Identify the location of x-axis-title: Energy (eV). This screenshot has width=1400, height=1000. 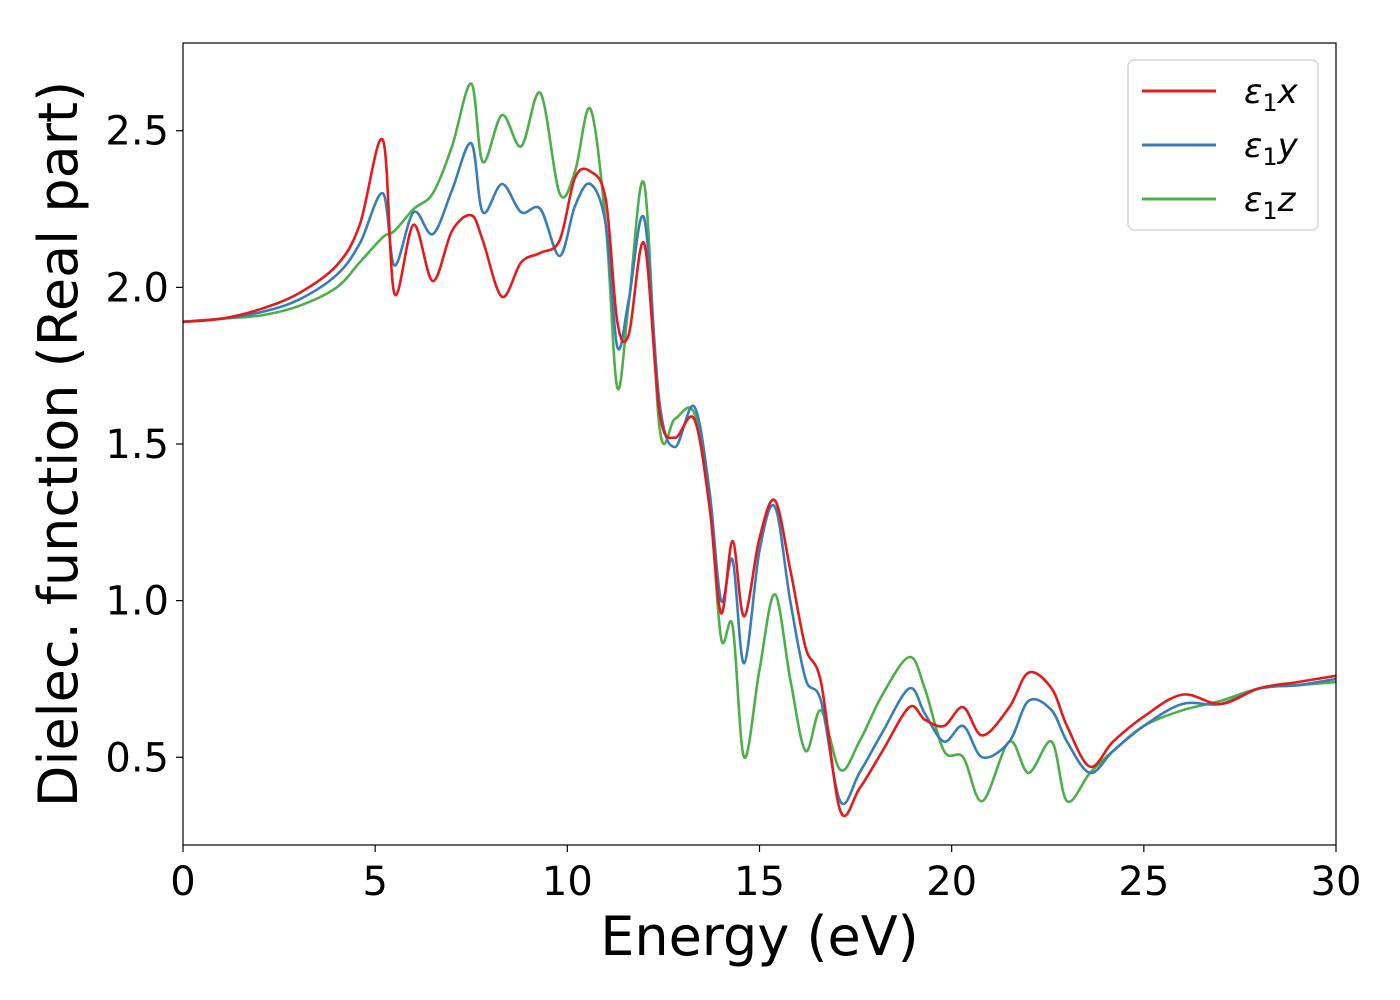
(759, 936).